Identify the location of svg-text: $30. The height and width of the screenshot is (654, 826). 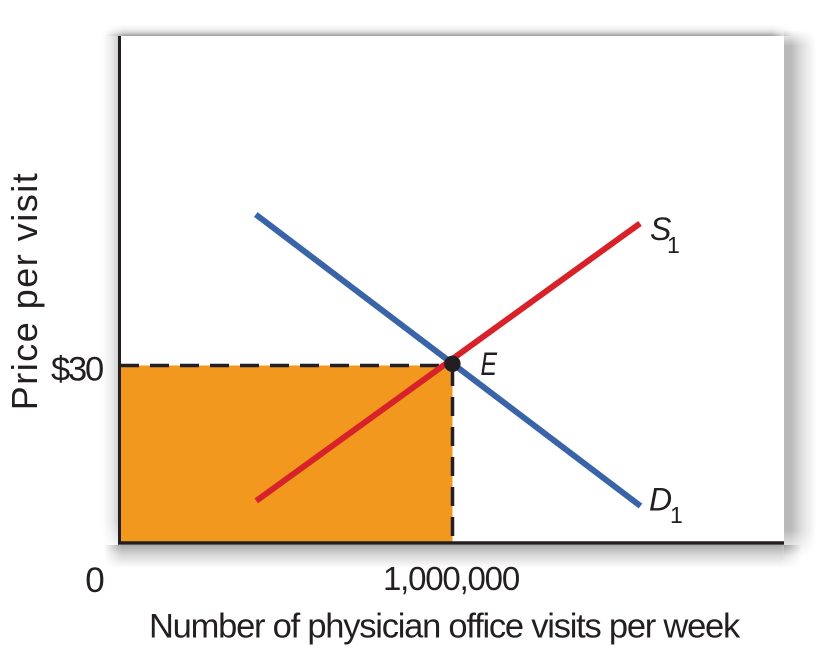
(77, 370).